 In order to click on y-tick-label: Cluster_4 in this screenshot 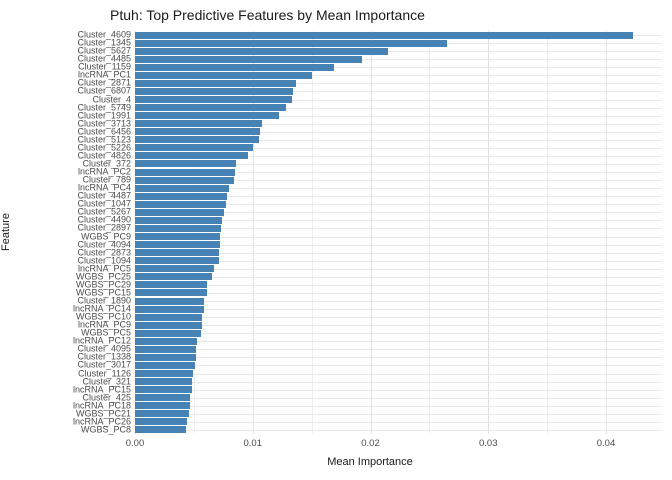, I will do `click(111, 99)`.